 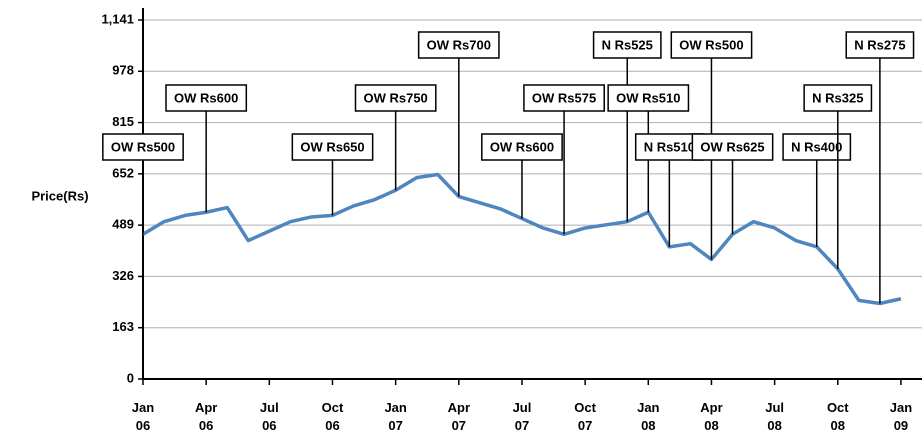 I want to click on annotation: OW Rs625, so click(x=732, y=147).